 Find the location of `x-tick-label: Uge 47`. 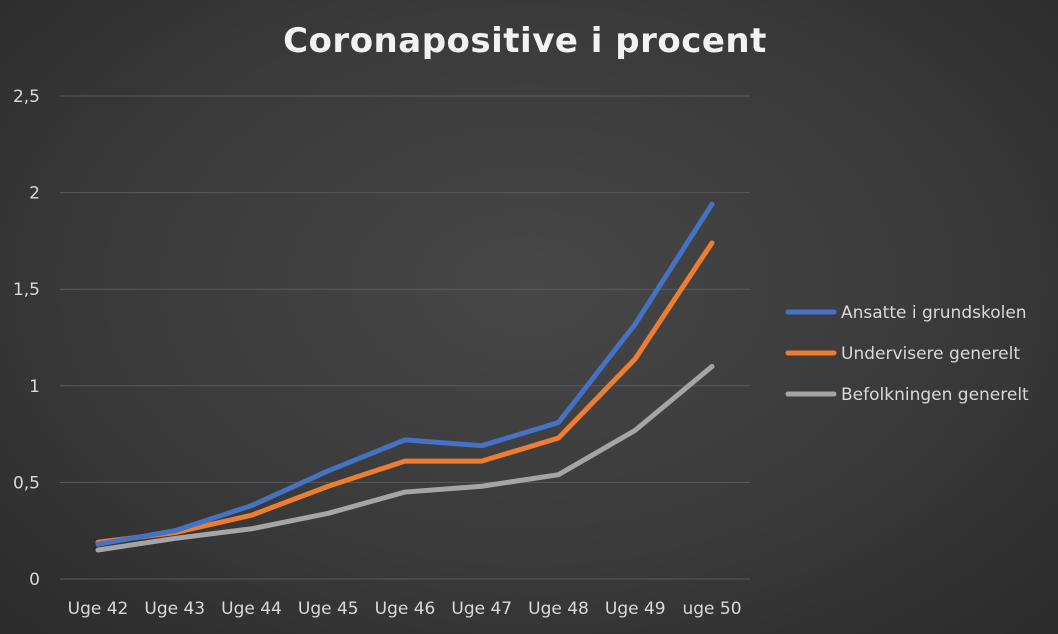

x-tick-label: Uge 47 is located at coordinates (481, 609).